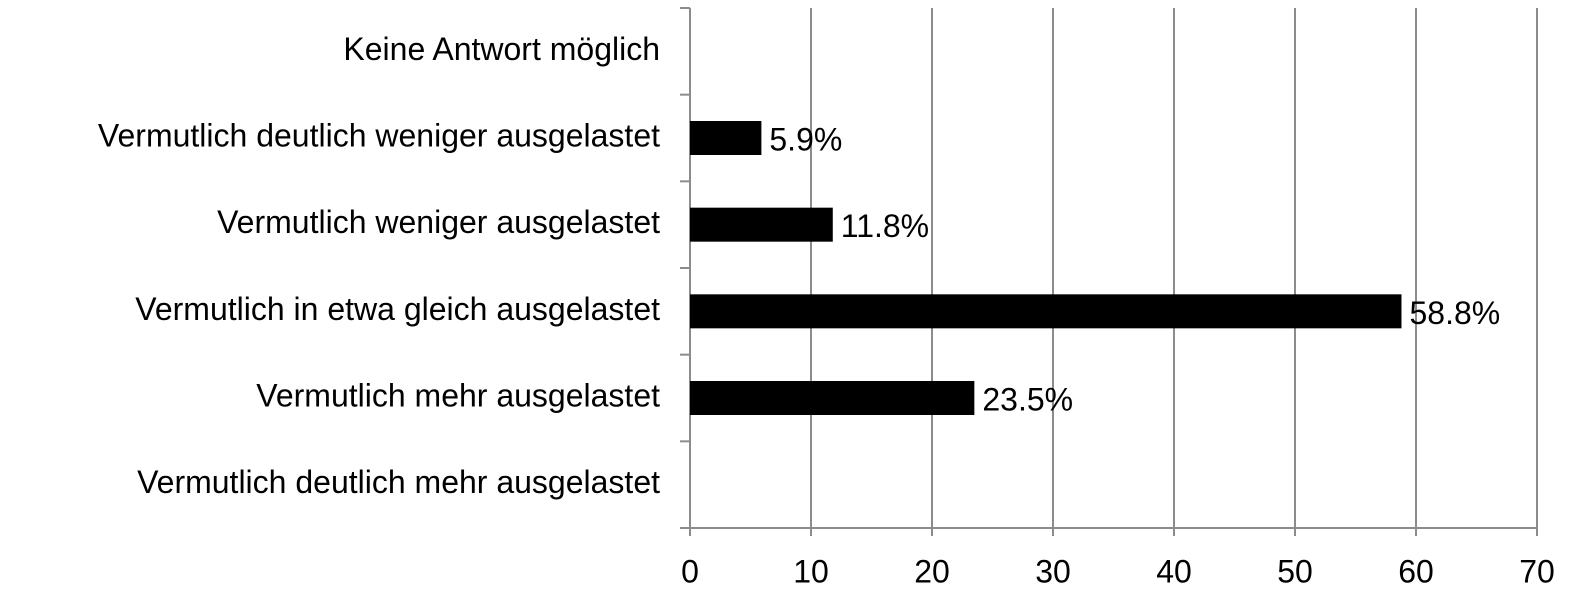  I want to click on x-tick-label: 10, so click(811, 571).